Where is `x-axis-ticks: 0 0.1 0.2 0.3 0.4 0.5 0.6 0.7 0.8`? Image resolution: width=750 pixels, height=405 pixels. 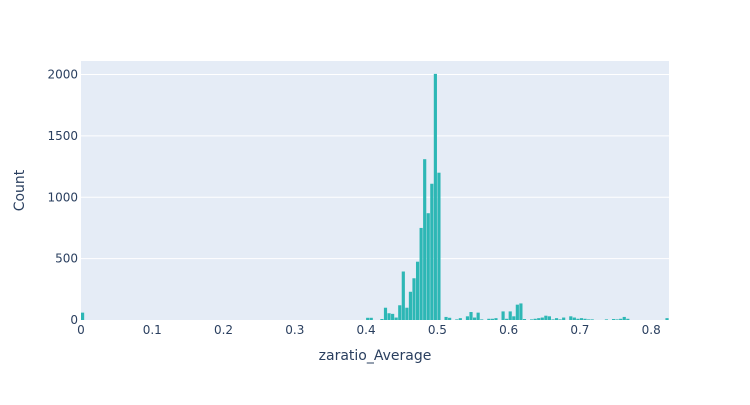
x-axis-ticks: 0 0.1 0.2 0.3 0.4 0.5 0.6 0.7 0.8 is located at coordinates (369, 330).